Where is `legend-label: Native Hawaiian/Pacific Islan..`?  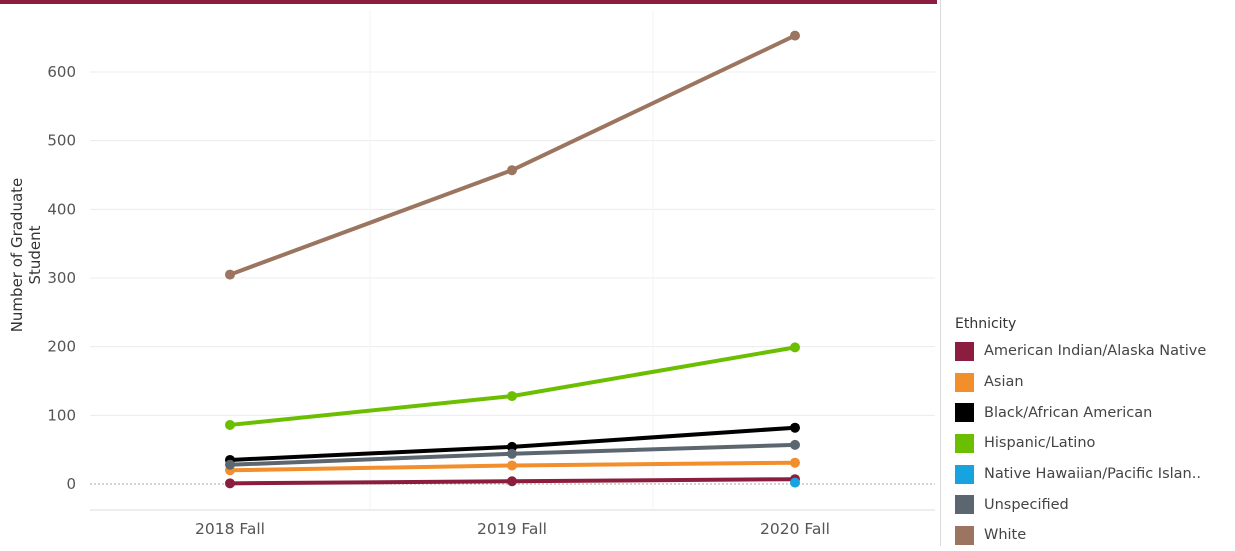 legend-label: Native Hawaiian/Pacific Islan.. is located at coordinates (1092, 474).